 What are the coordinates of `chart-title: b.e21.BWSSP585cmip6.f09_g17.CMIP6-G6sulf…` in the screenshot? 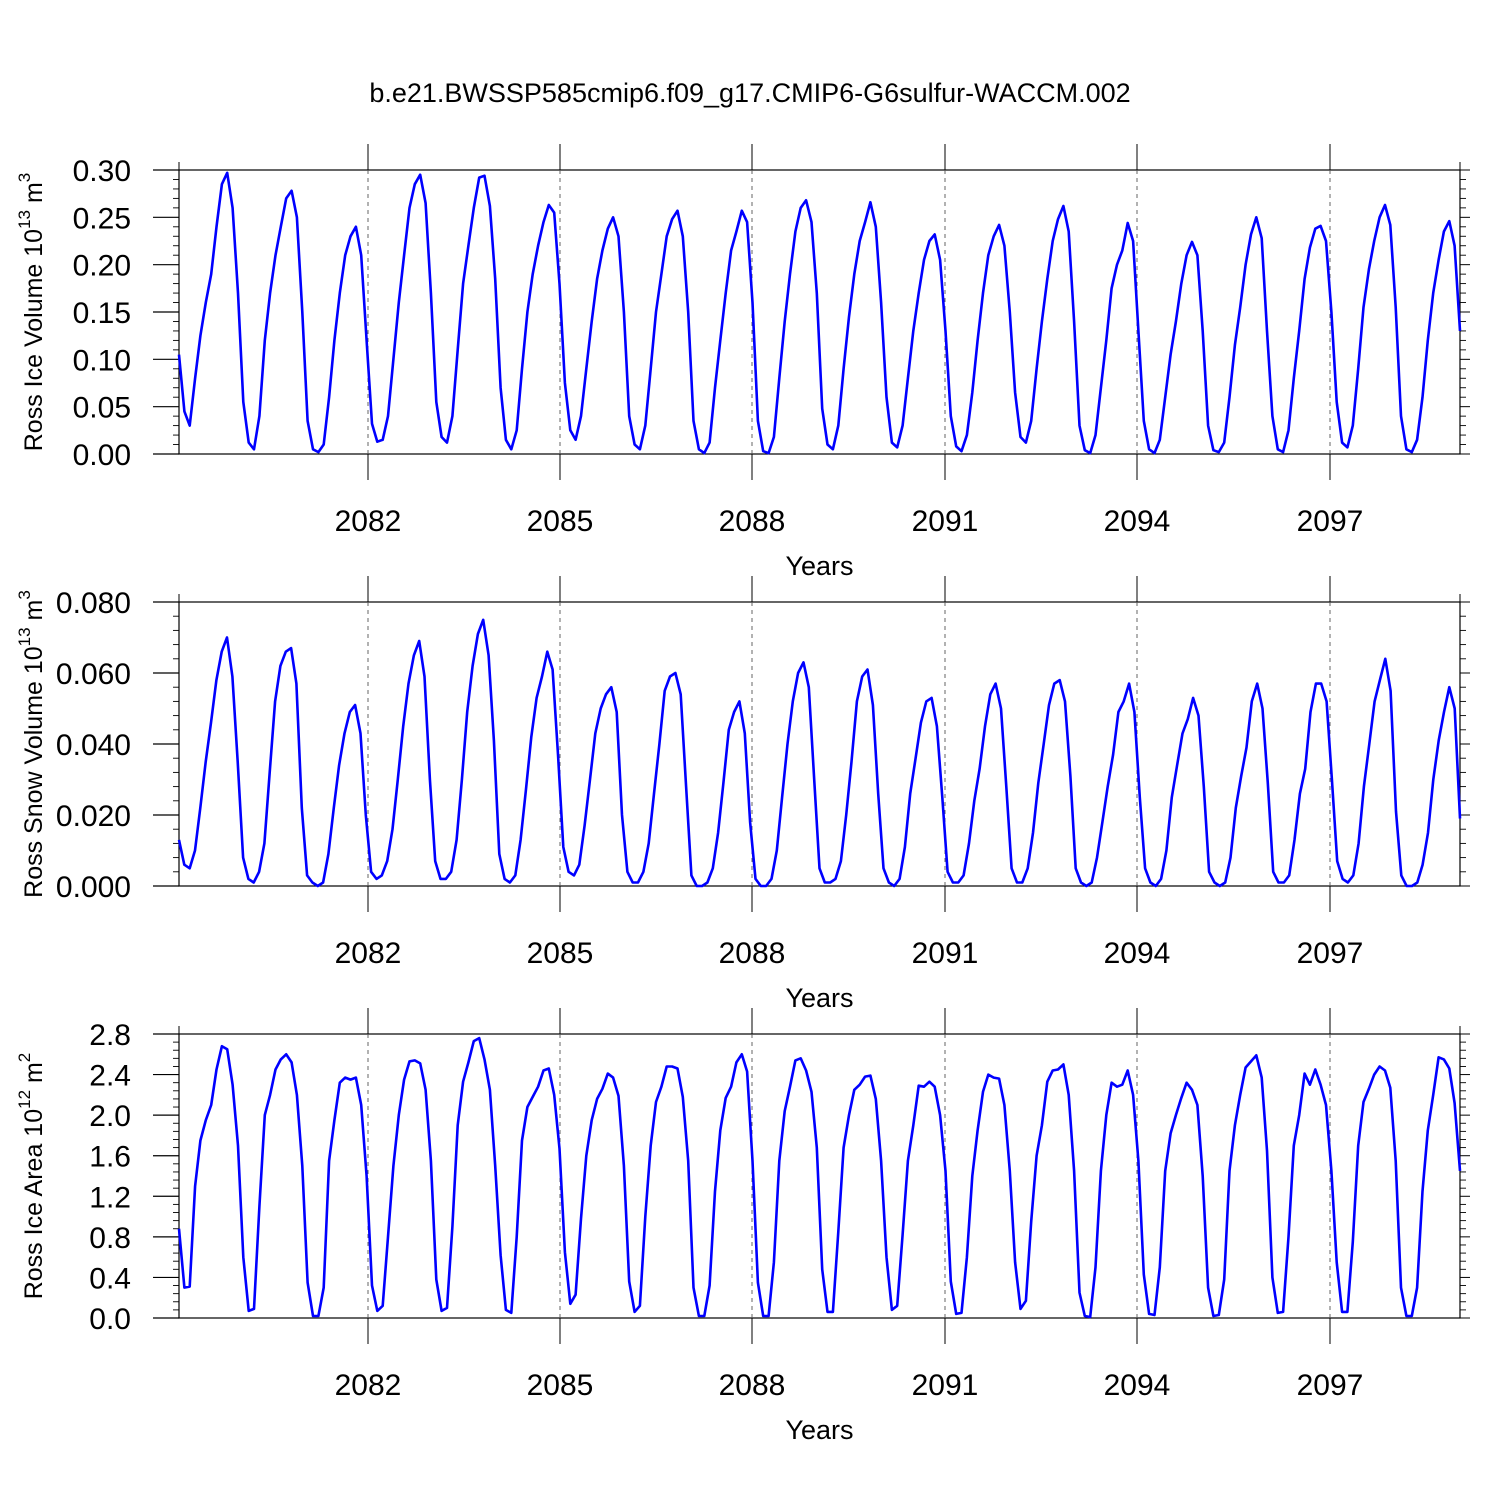 It's located at (750, 93).